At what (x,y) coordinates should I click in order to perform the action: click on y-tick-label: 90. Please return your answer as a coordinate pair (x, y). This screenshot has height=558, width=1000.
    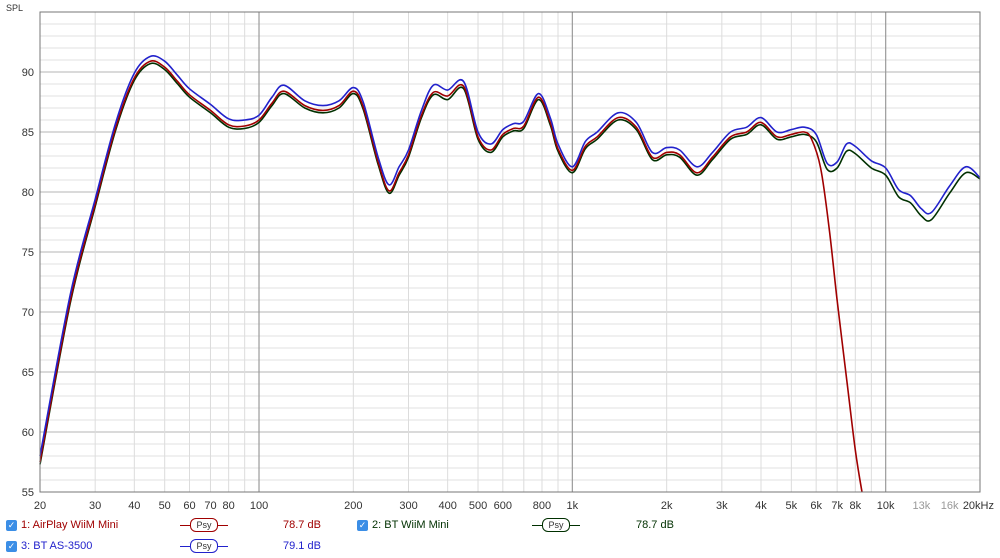
    Looking at the image, I should click on (28, 73).